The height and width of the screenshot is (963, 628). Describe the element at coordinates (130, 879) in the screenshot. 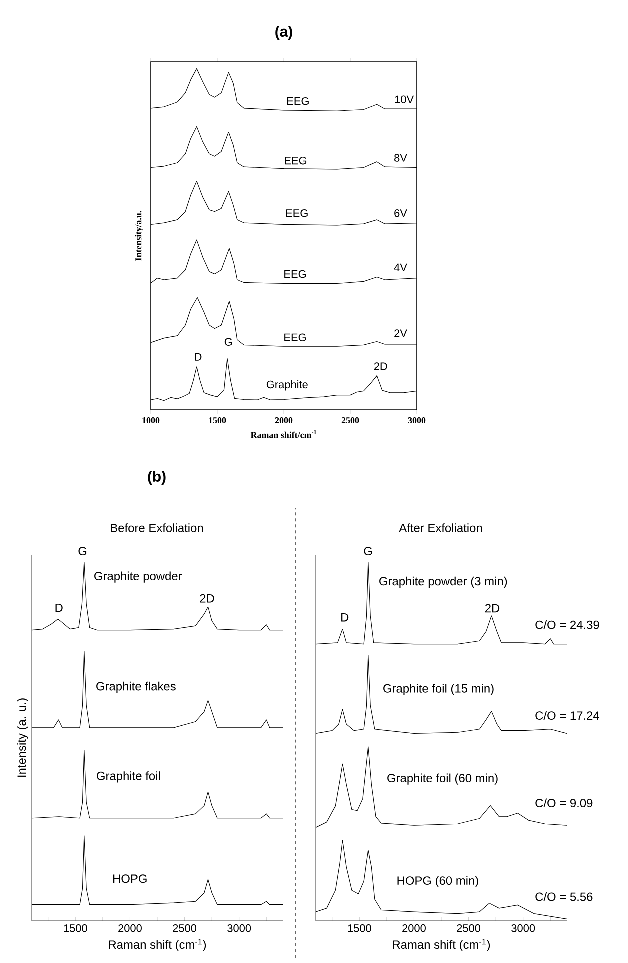

I see `annotation: HOPG` at that location.